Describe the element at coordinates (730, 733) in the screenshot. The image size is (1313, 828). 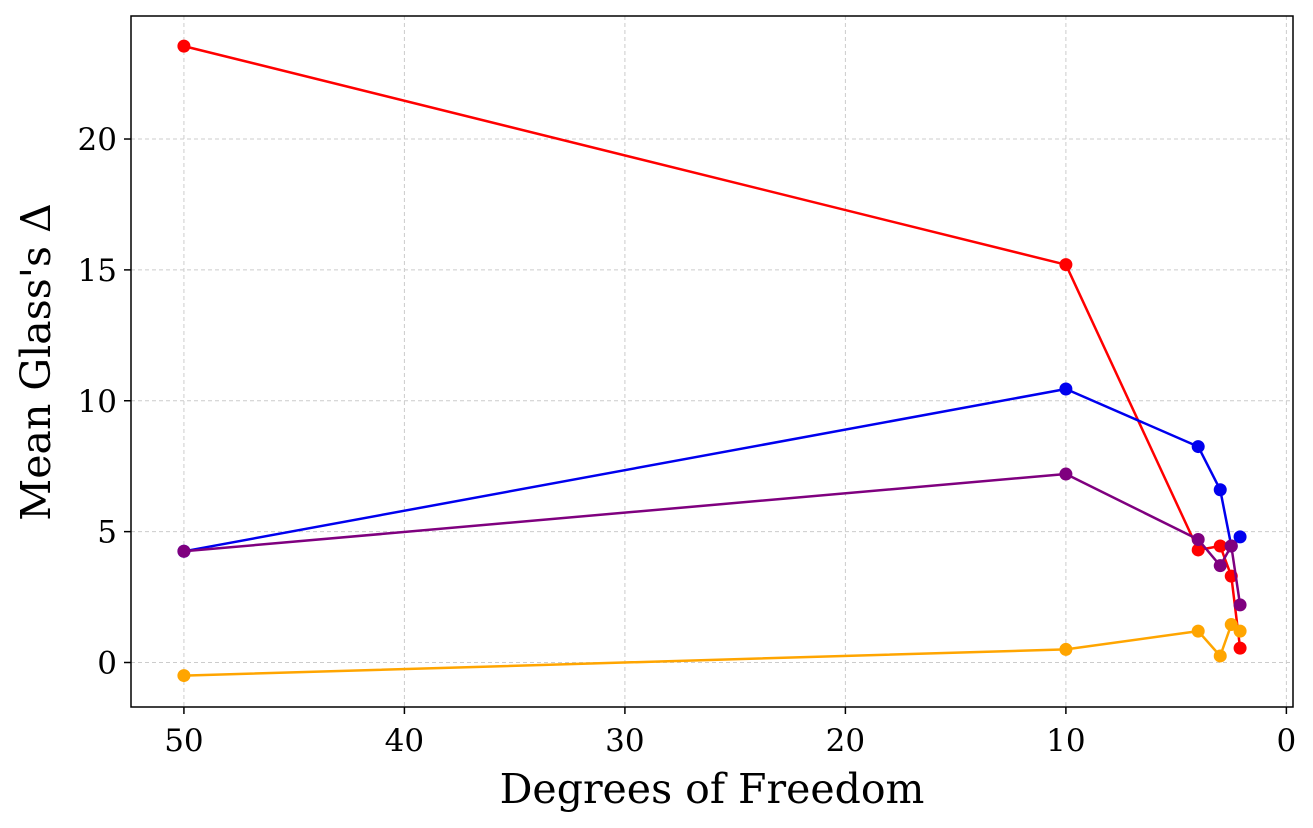
I see `x-axis-ticks: 50 40 30 20 10 0` at that location.